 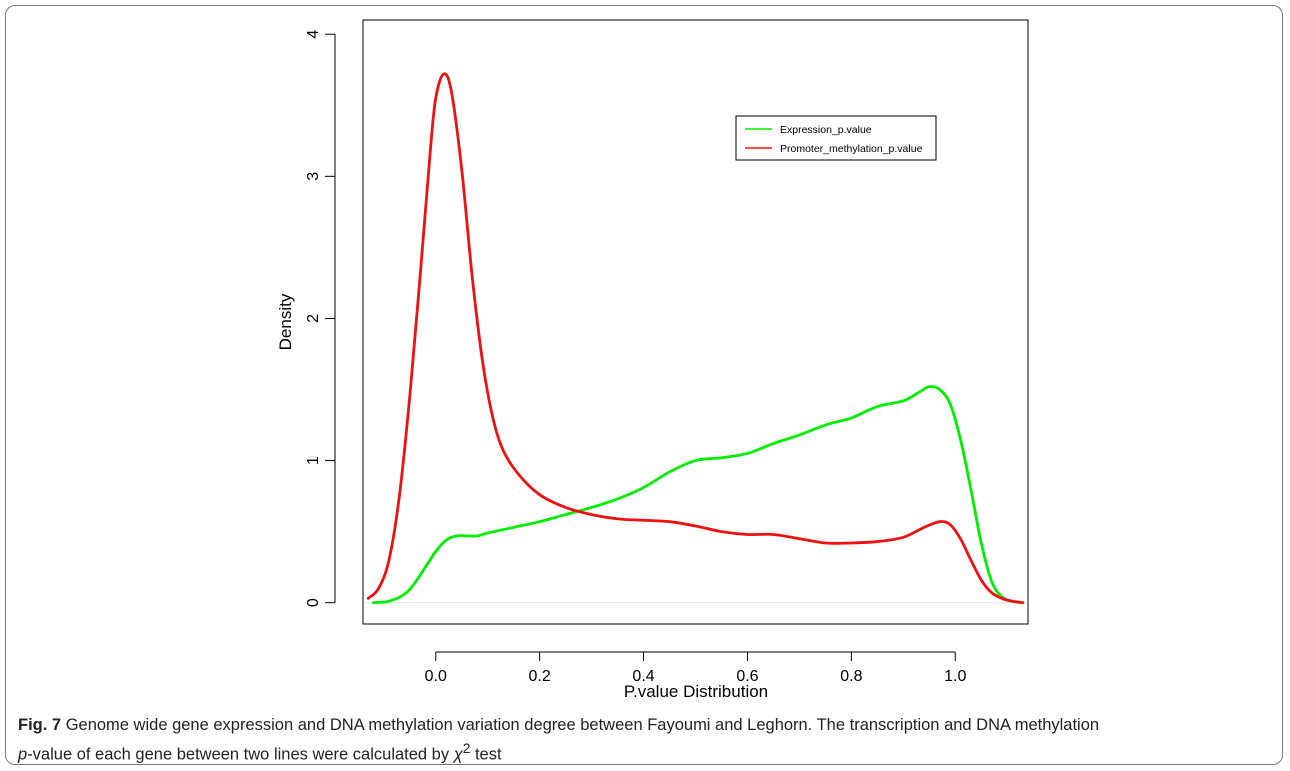 I want to click on y-axis-label: Density, so click(x=285, y=321).